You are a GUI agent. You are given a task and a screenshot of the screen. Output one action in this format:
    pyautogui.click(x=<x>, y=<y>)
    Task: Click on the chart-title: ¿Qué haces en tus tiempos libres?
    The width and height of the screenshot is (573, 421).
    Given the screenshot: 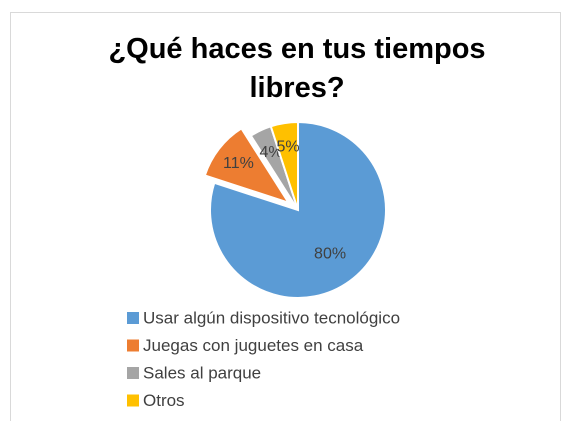 What is the action you would take?
    pyautogui.click(x=296, y=68)
    